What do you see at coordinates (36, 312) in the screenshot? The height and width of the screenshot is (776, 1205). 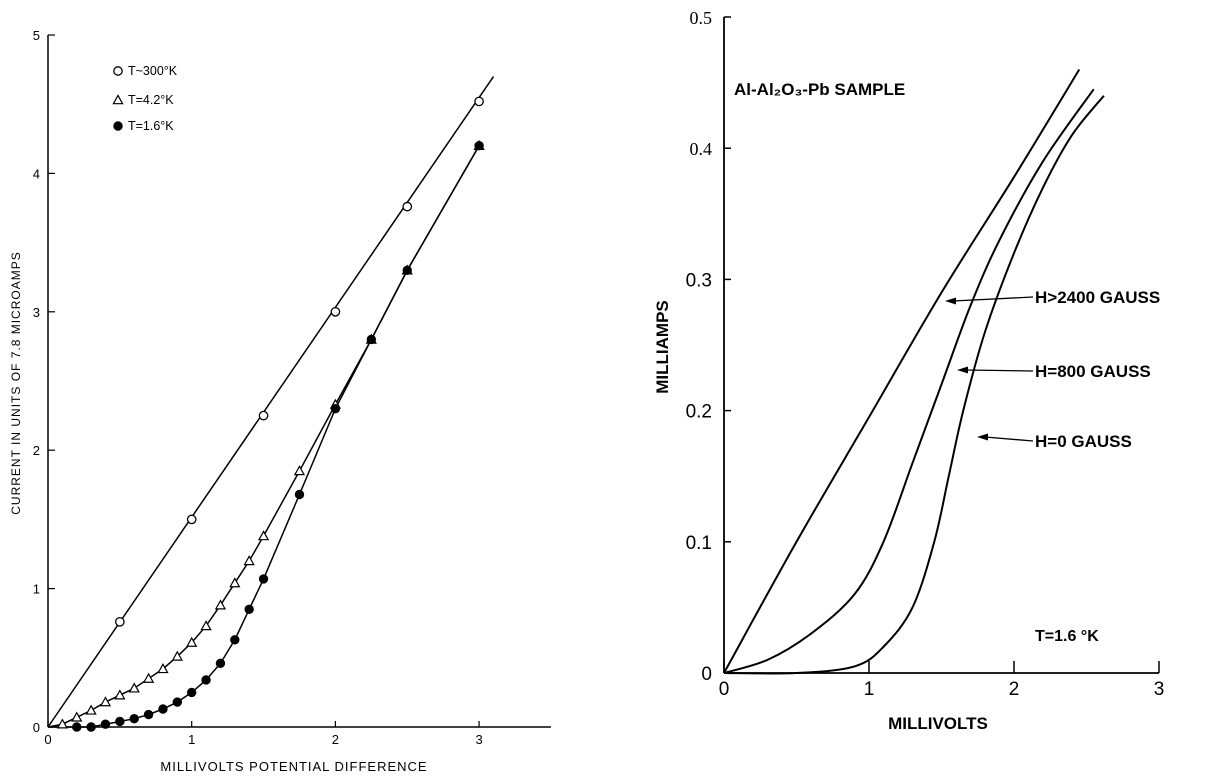 I see `left-y-tick-label: 3` at bounding box center [36, 312].